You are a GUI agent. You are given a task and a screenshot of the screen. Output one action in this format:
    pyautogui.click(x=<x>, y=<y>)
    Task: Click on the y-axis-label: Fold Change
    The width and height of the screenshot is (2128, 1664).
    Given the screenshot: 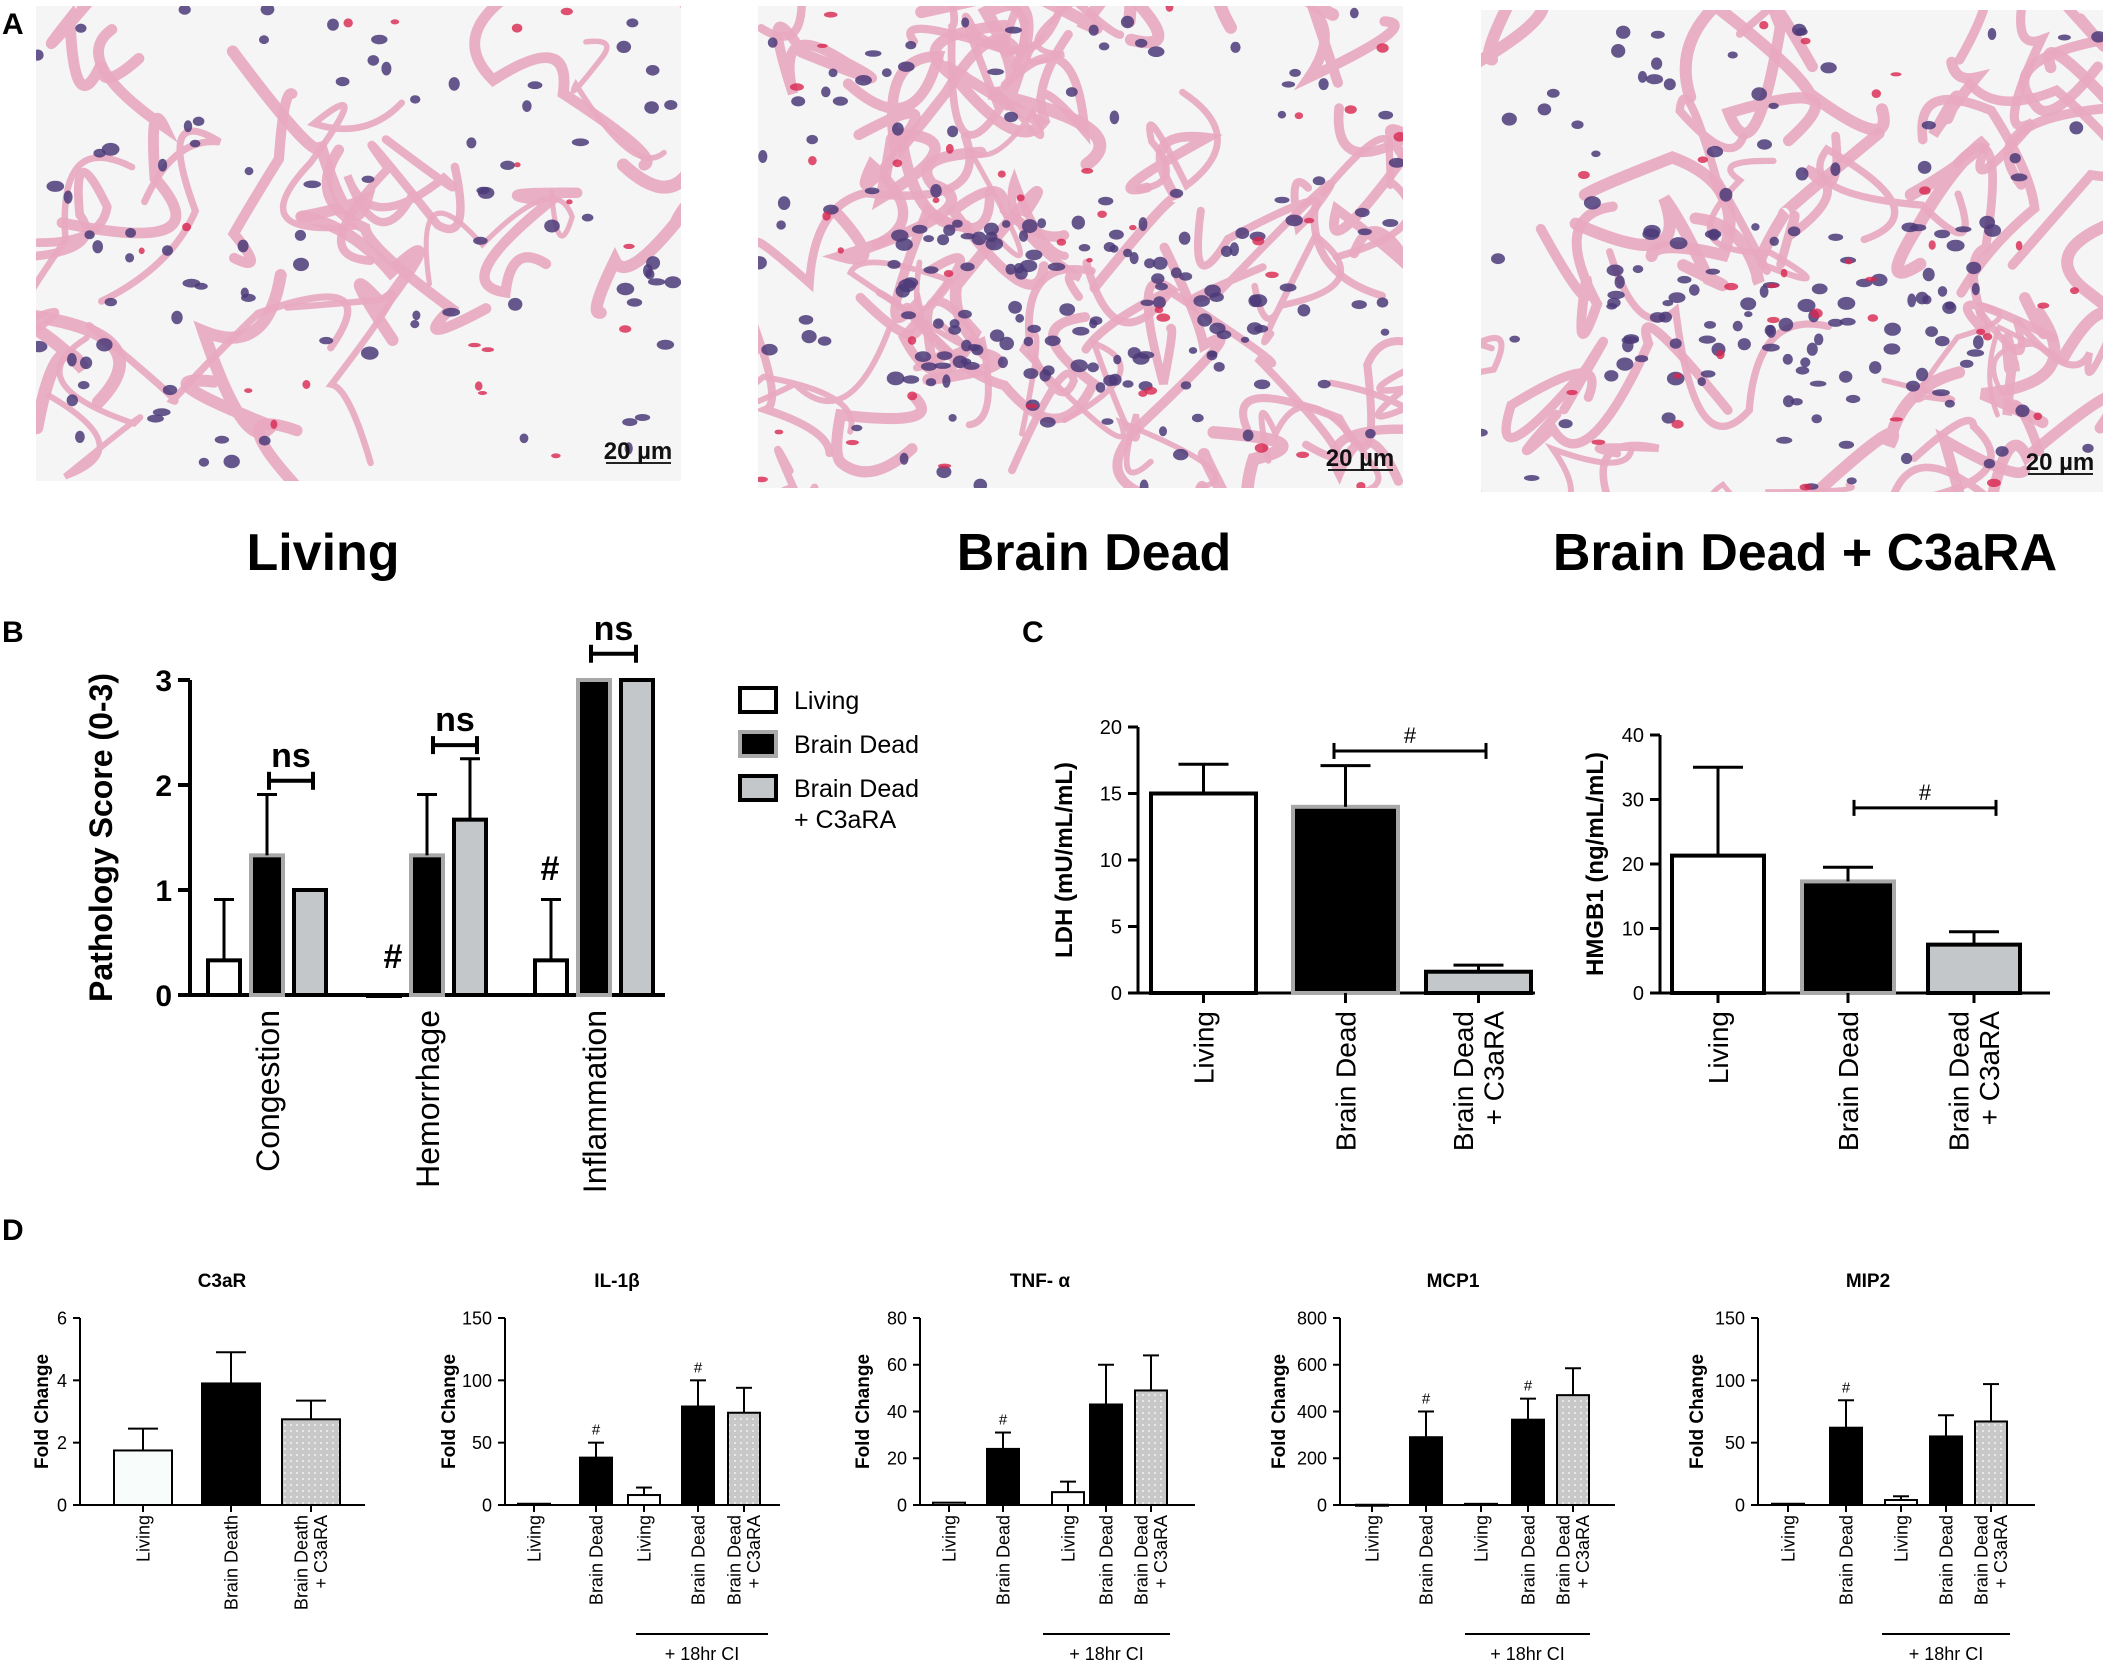 What is the action you would take?
    pyautogui.click(x=863, y=1411)
    